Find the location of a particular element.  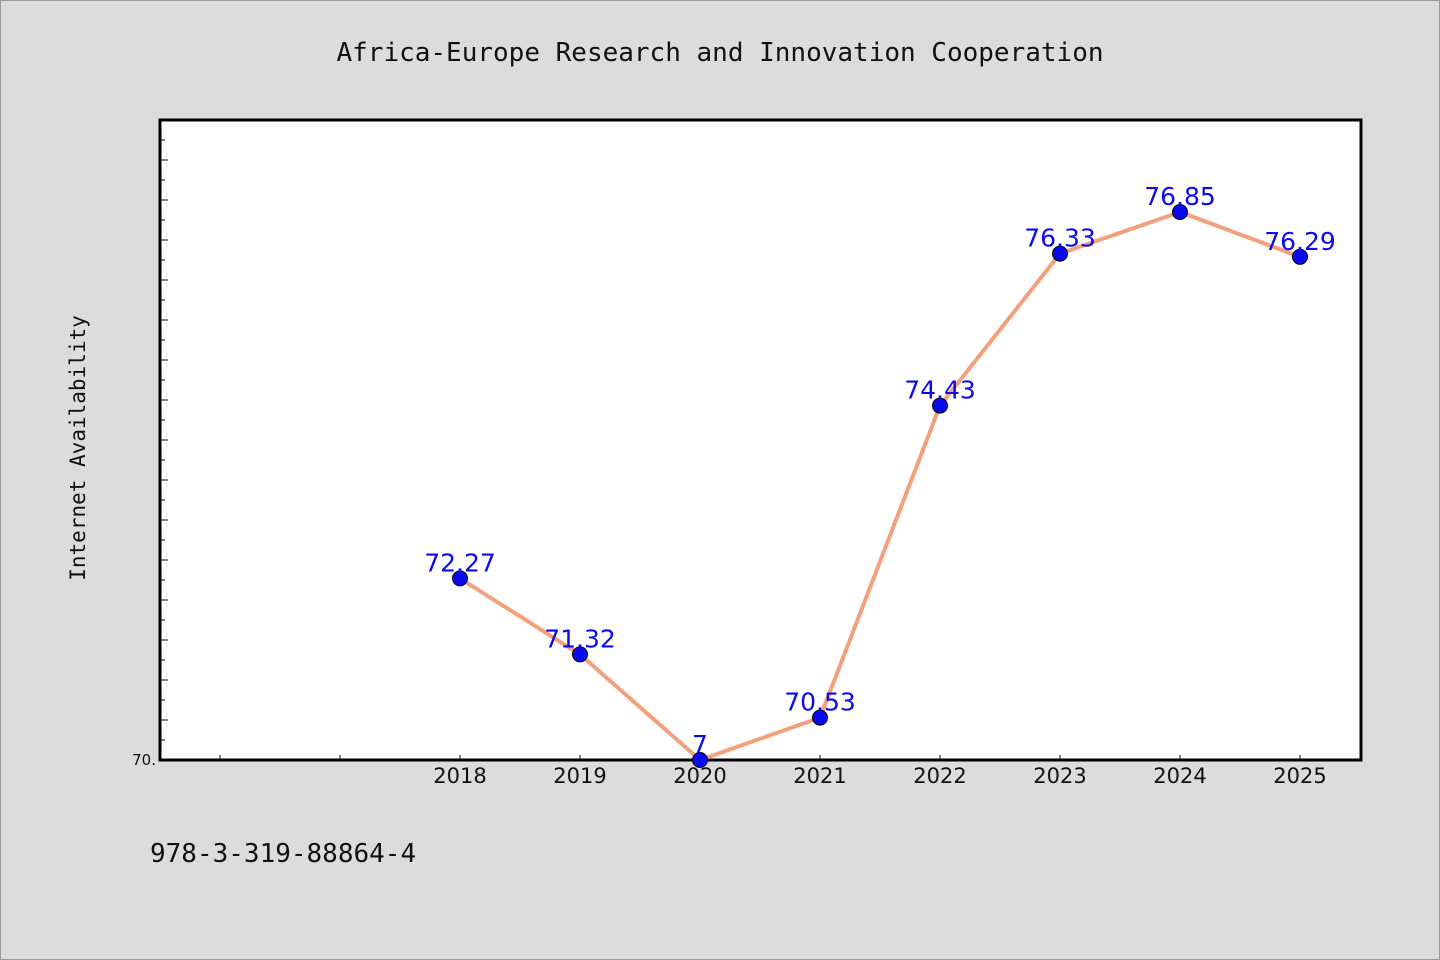

data-label: 72.27 is located at coordinates (460, 562).